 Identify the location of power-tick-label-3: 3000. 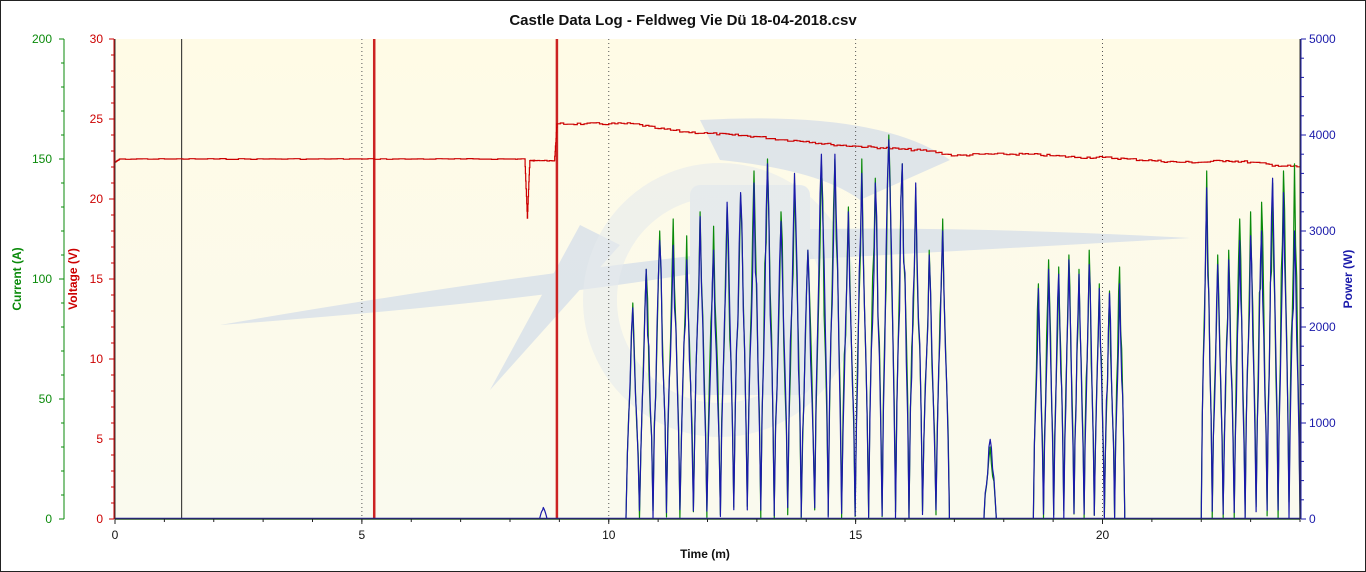
(1322, 231).